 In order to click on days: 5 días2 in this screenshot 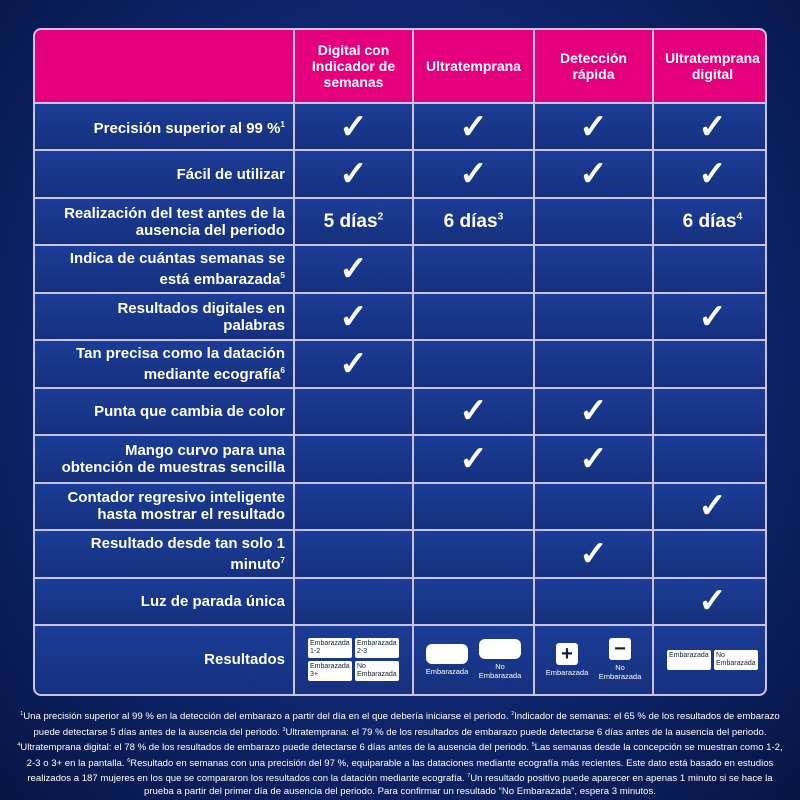, I will do `click(354, 222)`.